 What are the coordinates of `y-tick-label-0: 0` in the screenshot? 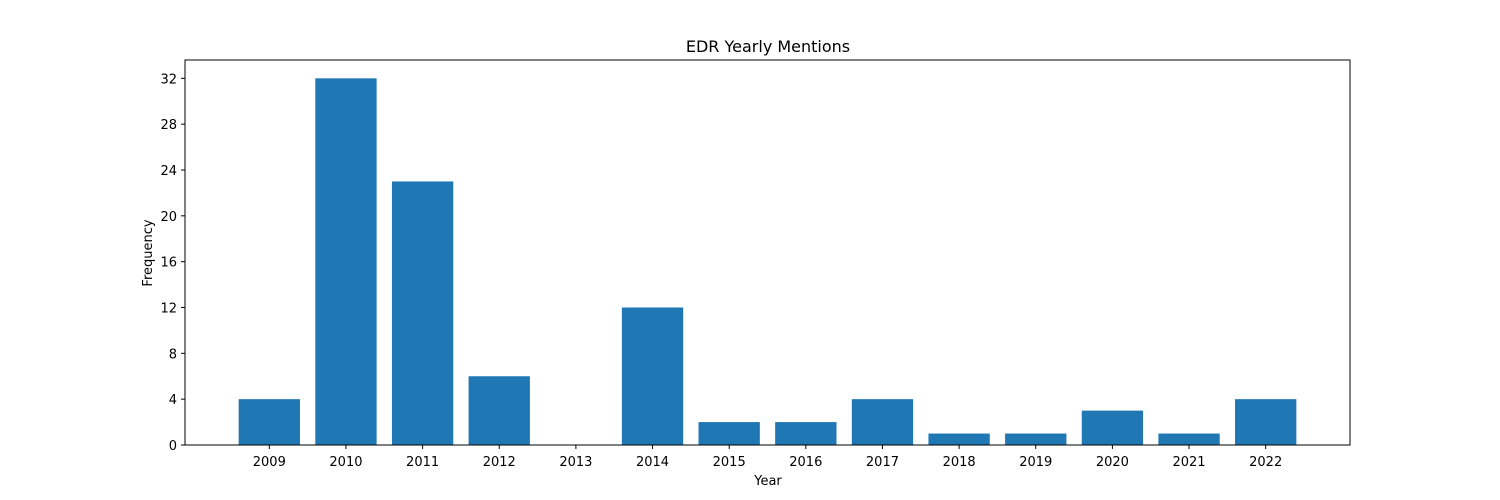 It's located at (173, 446).